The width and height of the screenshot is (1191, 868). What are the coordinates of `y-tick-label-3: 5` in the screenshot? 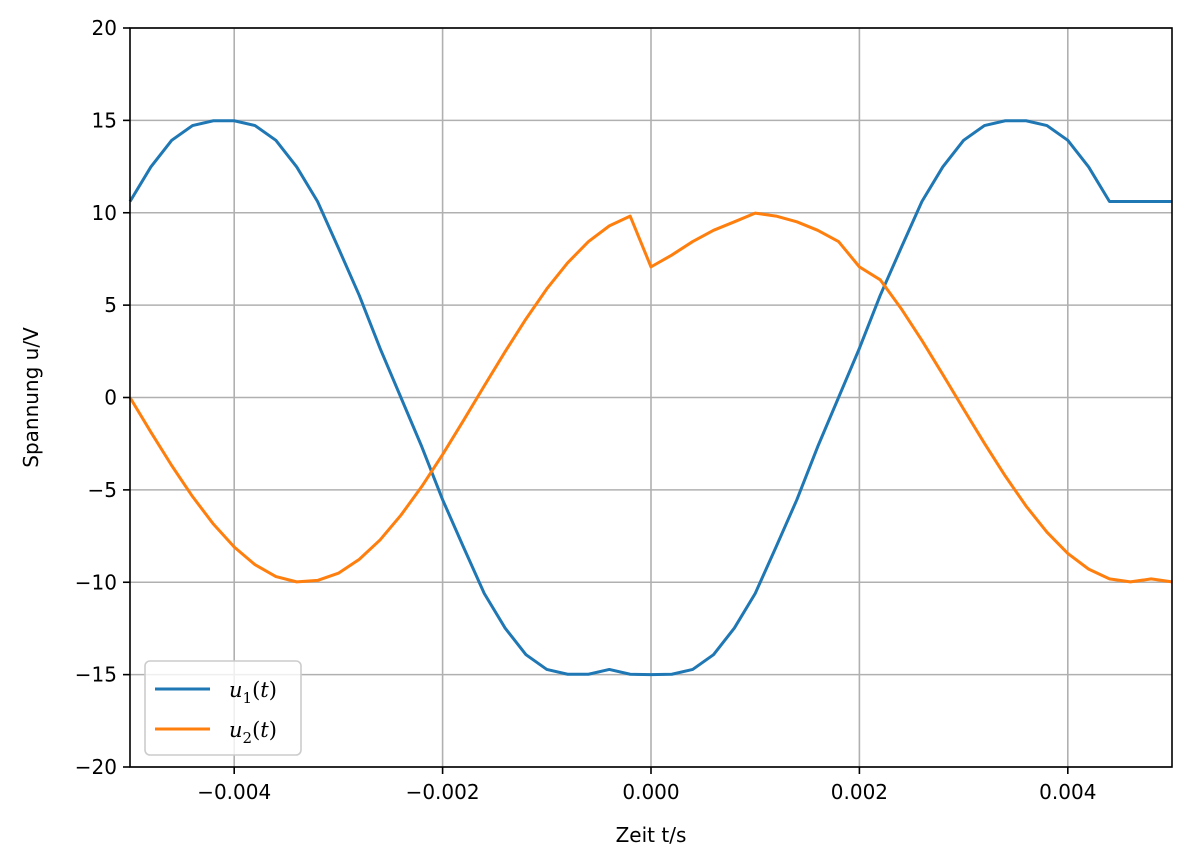 It's located at (110, 305).